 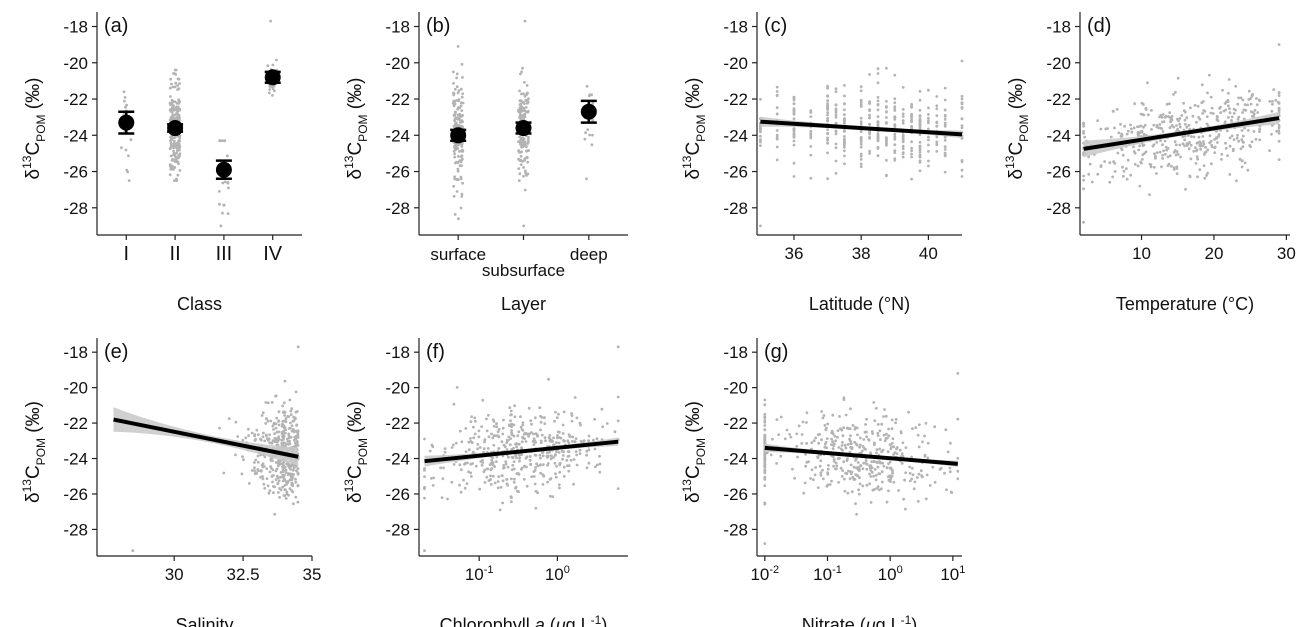 What do you see at coordinates (175, 254) in the screenshot?
I see `x-tick-label: II` at bounding box center [175, 254].